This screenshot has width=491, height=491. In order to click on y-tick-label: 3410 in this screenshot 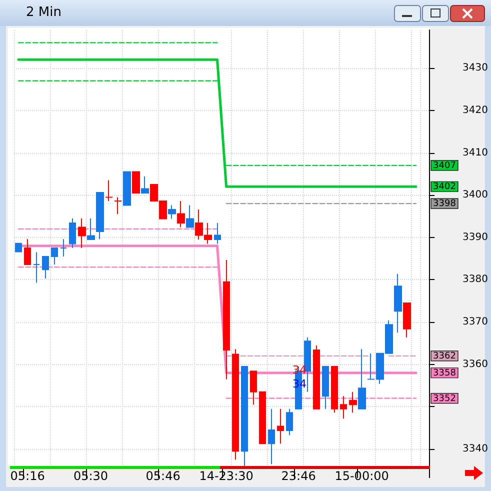, I will do `click(475, 152)`.